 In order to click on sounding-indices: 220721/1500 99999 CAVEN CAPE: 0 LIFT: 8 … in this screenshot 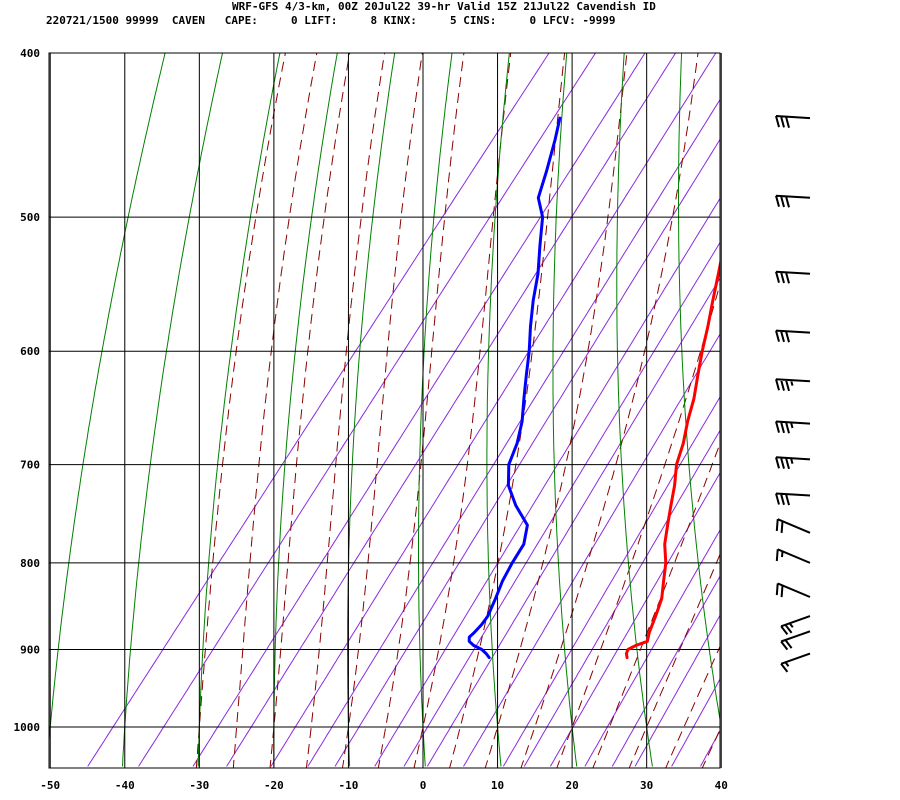, I will do `click(331, 20)`.